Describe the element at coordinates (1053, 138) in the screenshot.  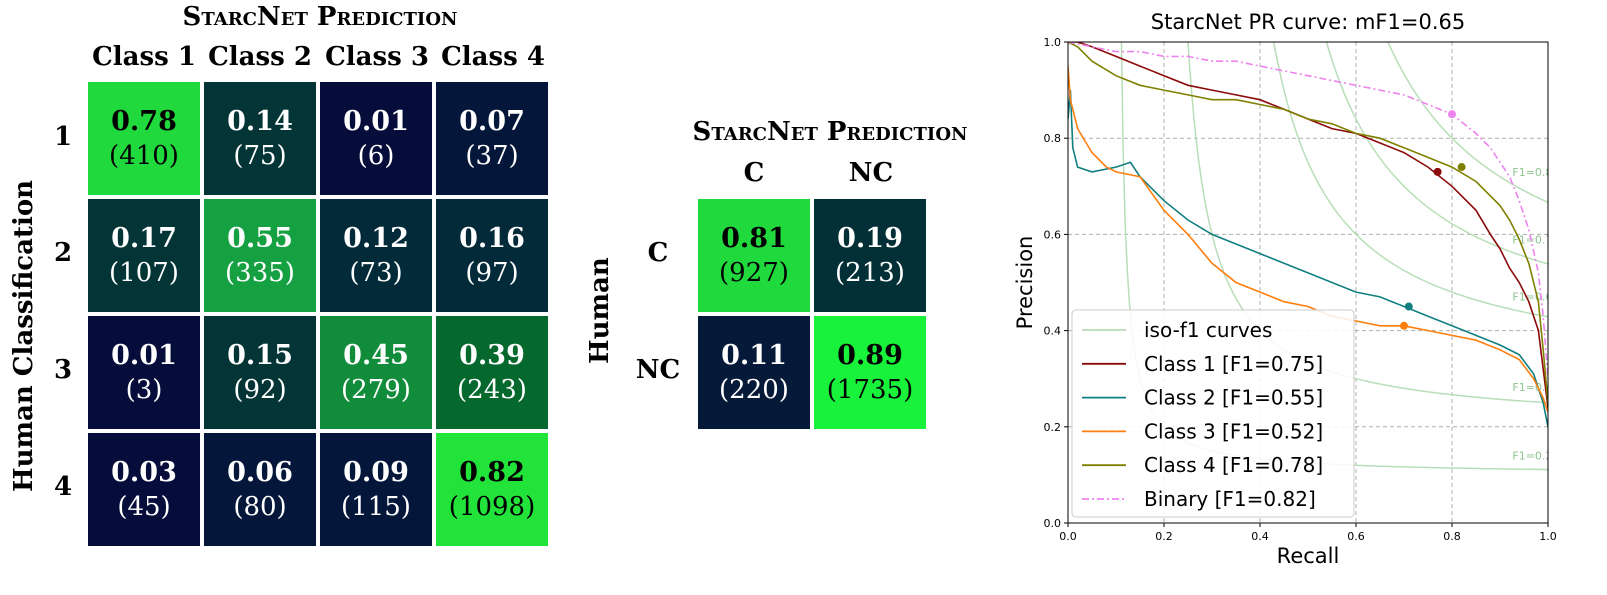
I see `pr-ytick-label: 0.8` at that location.